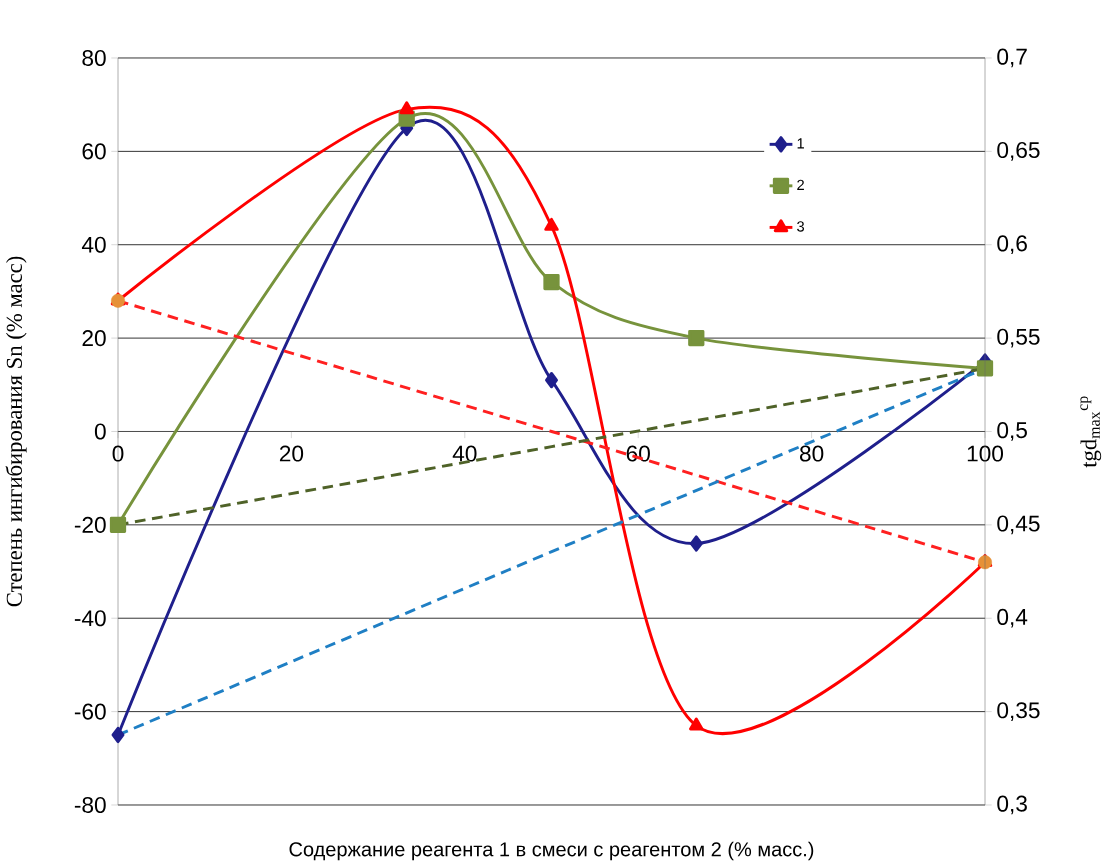 This screenshot has width=1110, height=863. What do you see at coordinates (1012, 805) in the screenshot?
I see `y2-tick-label: 0,3` at bounding box center [1012, 805].